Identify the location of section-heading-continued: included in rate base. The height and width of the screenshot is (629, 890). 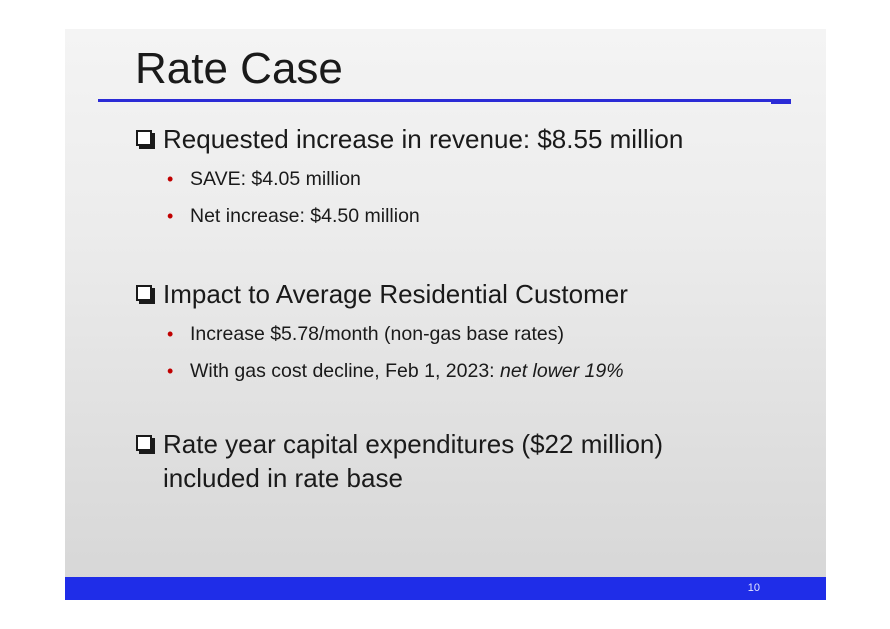
(398, 478).